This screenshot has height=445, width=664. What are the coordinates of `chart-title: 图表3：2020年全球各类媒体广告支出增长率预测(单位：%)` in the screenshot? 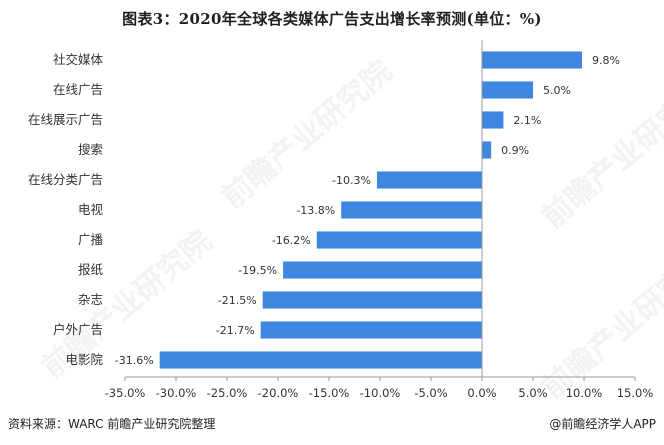 It's located at (332, 19).